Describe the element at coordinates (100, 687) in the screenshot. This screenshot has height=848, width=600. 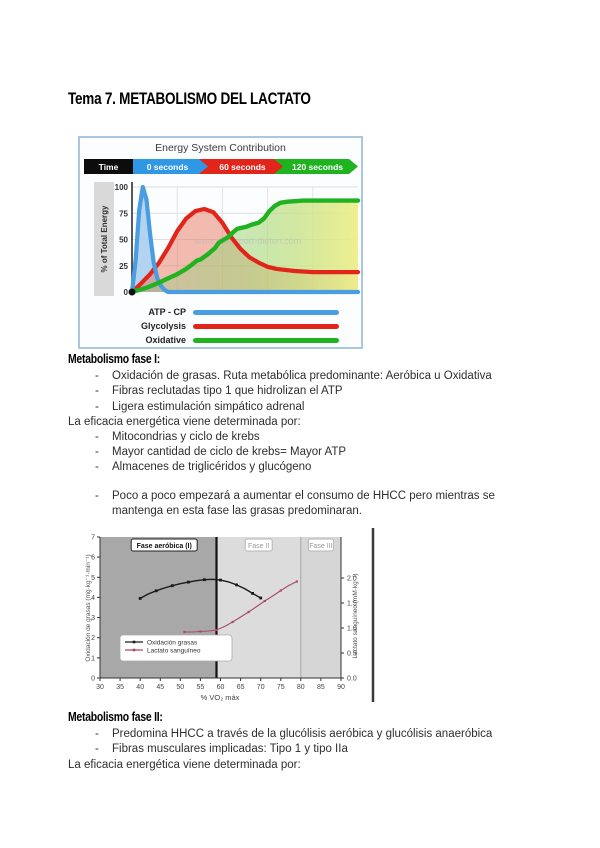
I see `svg-text: 30` at that location.